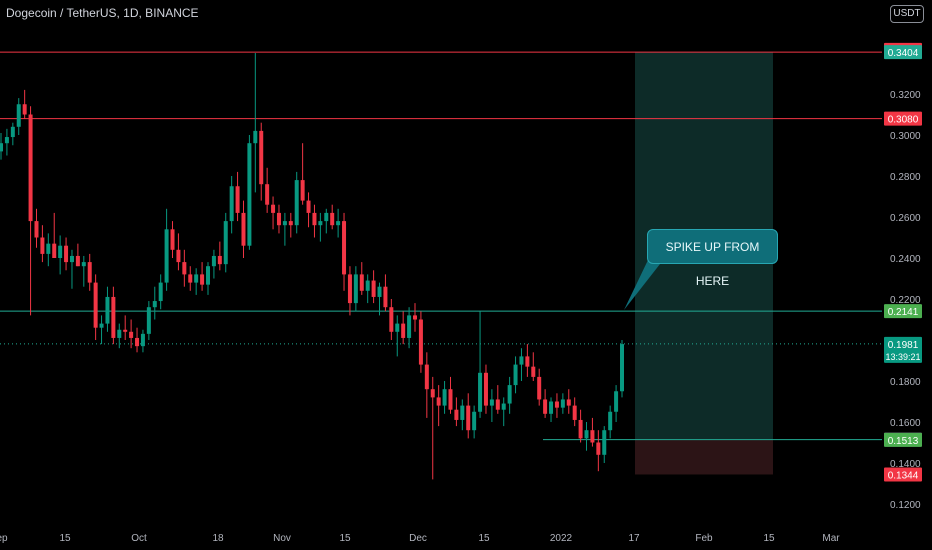 The width and height of the screenshot is (932, 550). I want to click on annotation-callout: SPIKE UP FROM HERE, so click(712, 258).